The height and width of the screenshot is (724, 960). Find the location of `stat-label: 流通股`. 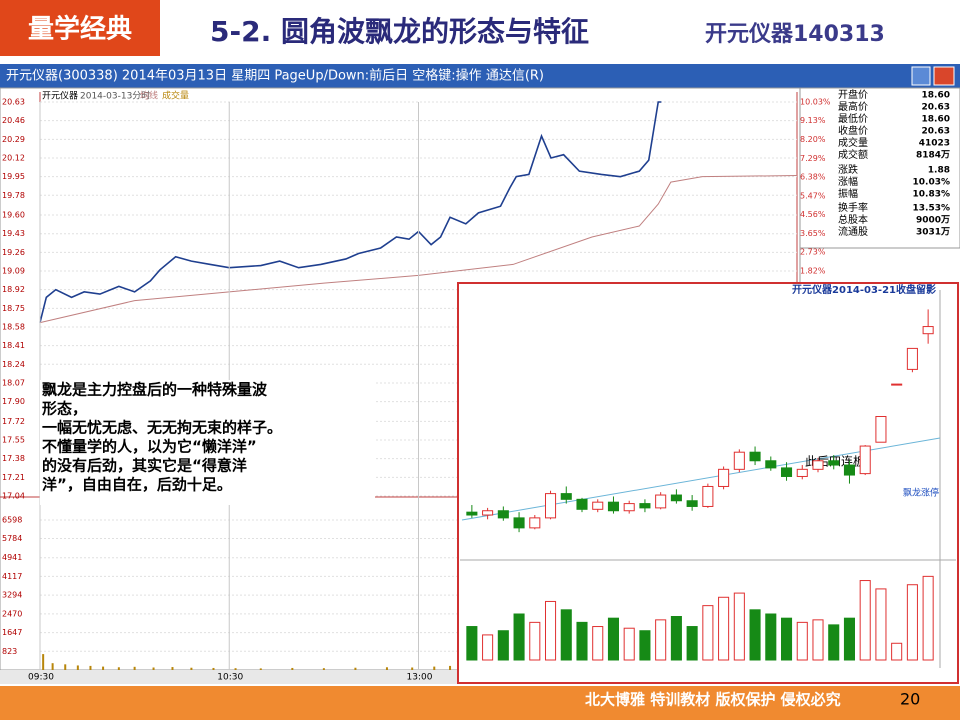

stat-label: 流通股 is located at coordinates (853, 231).